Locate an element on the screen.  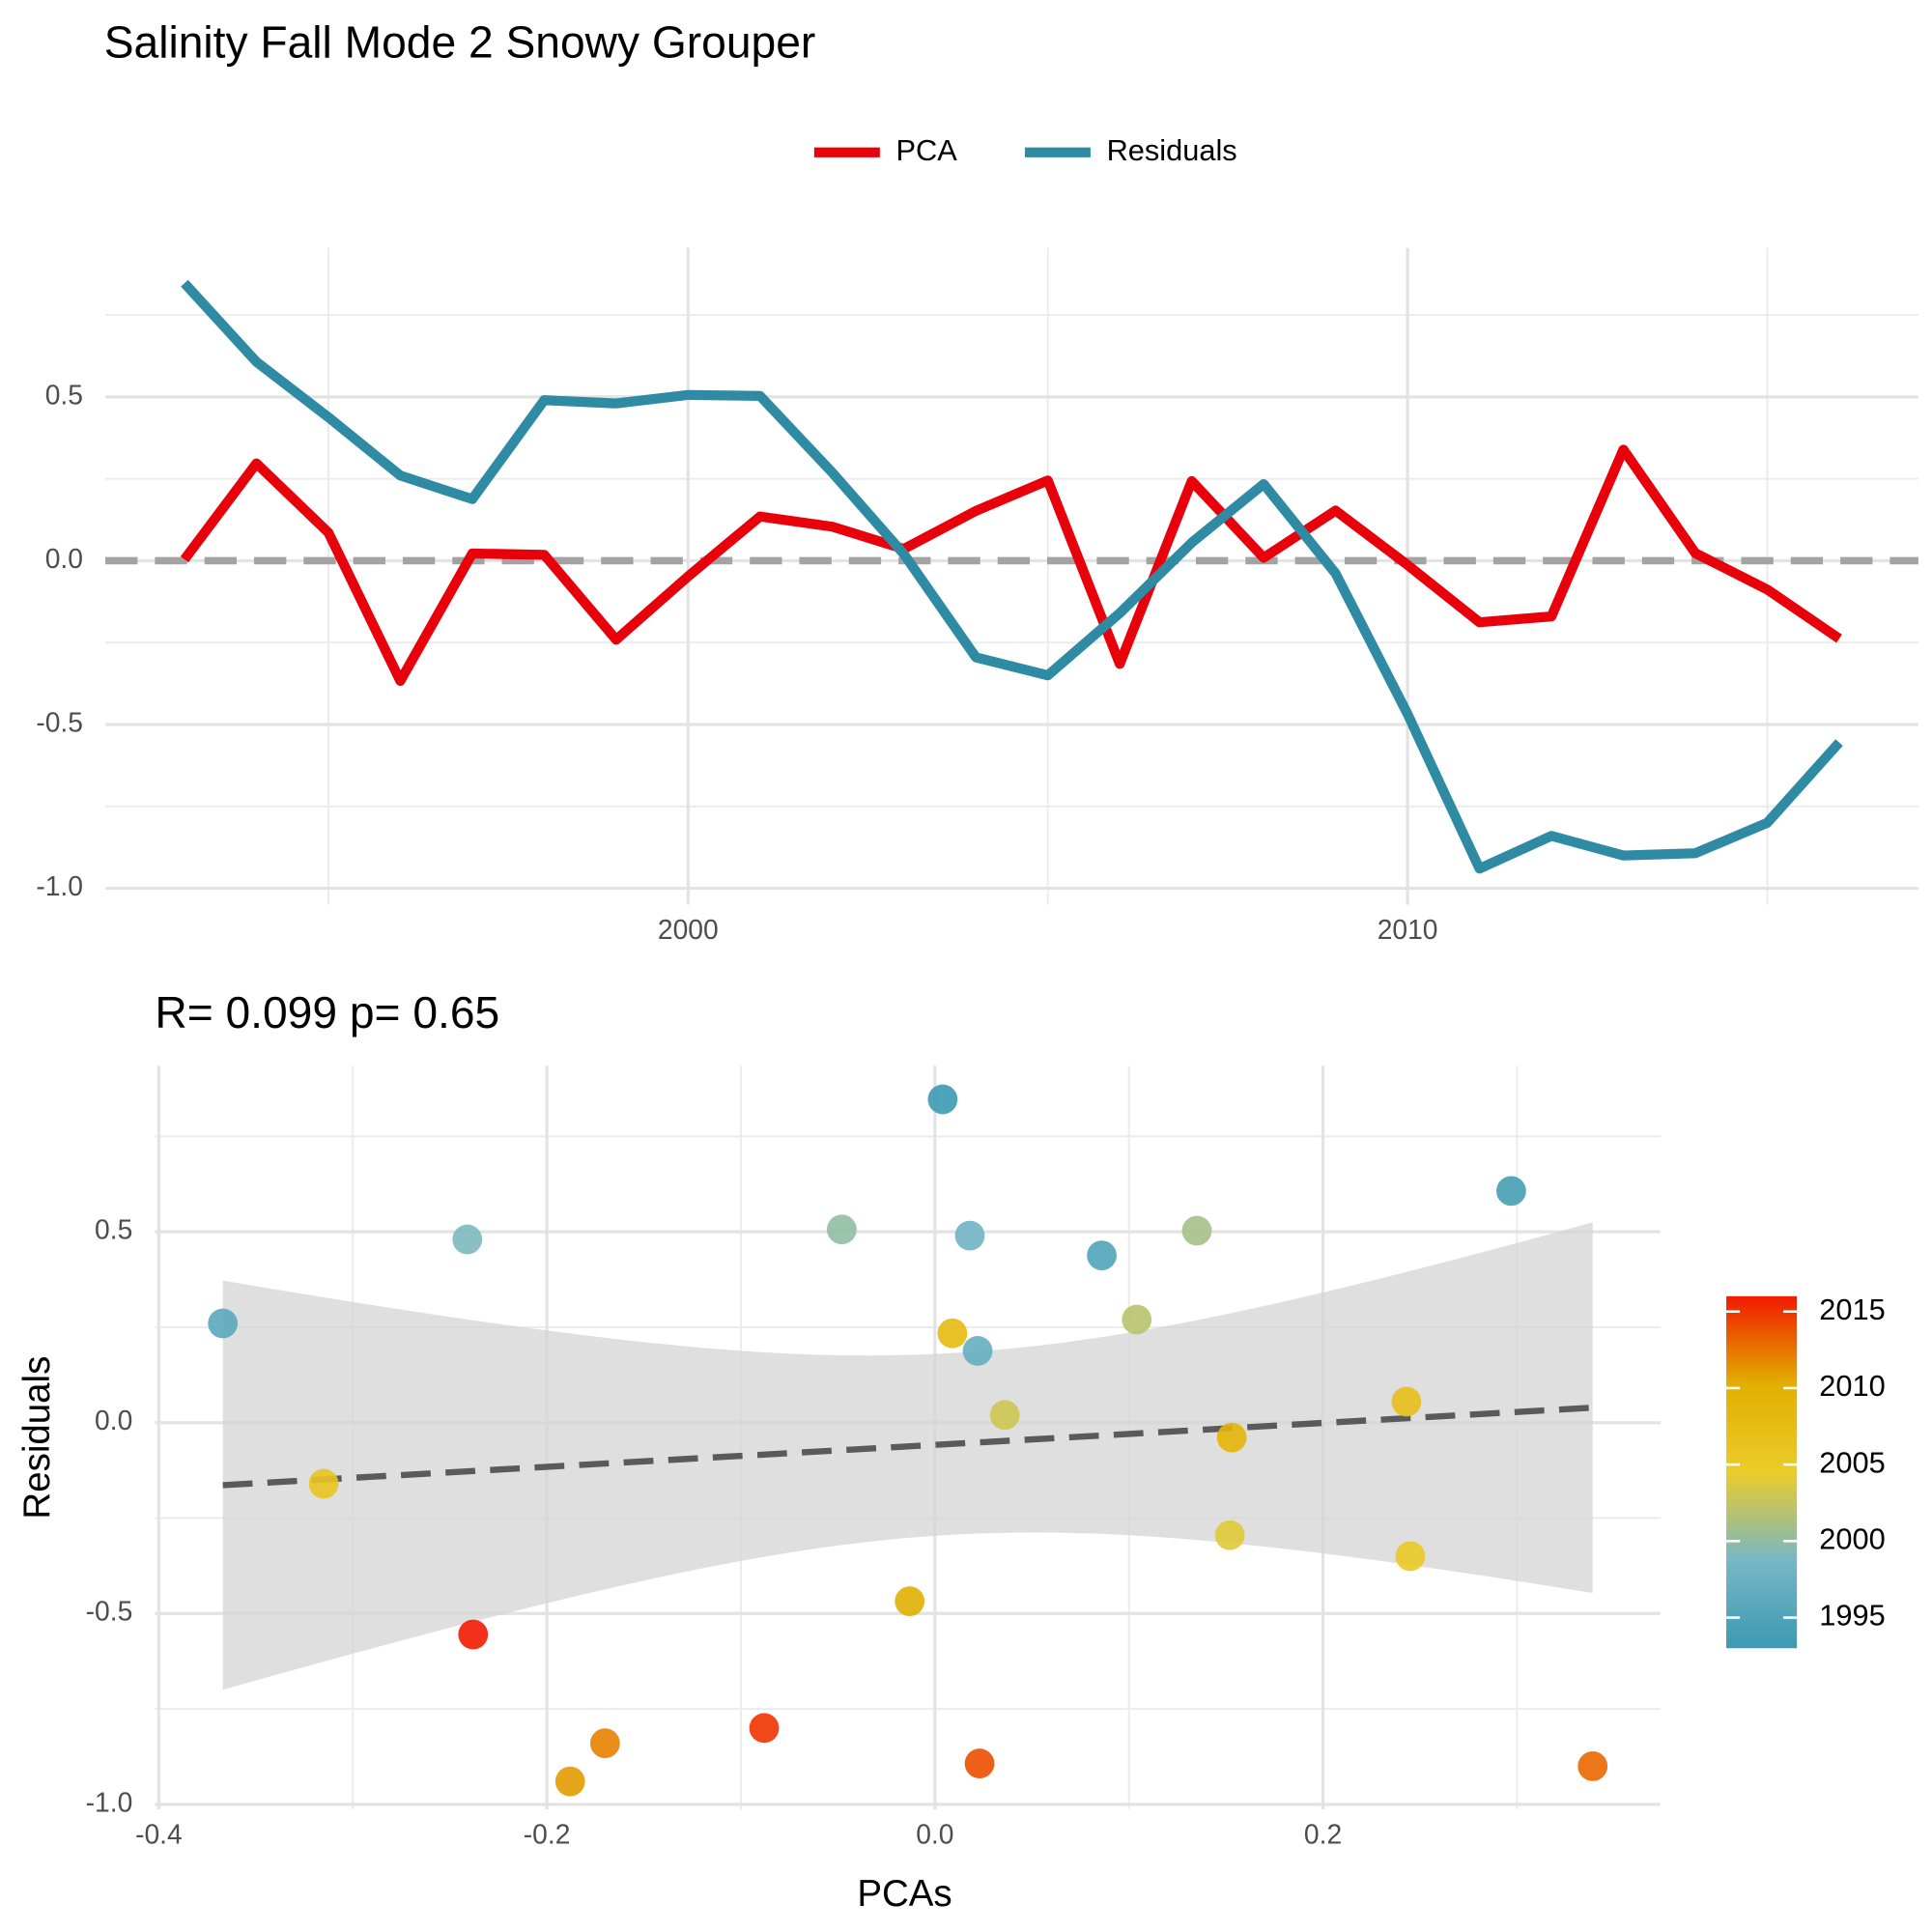
x-axis-label: PCAs is located at coordinates (904, 1894).